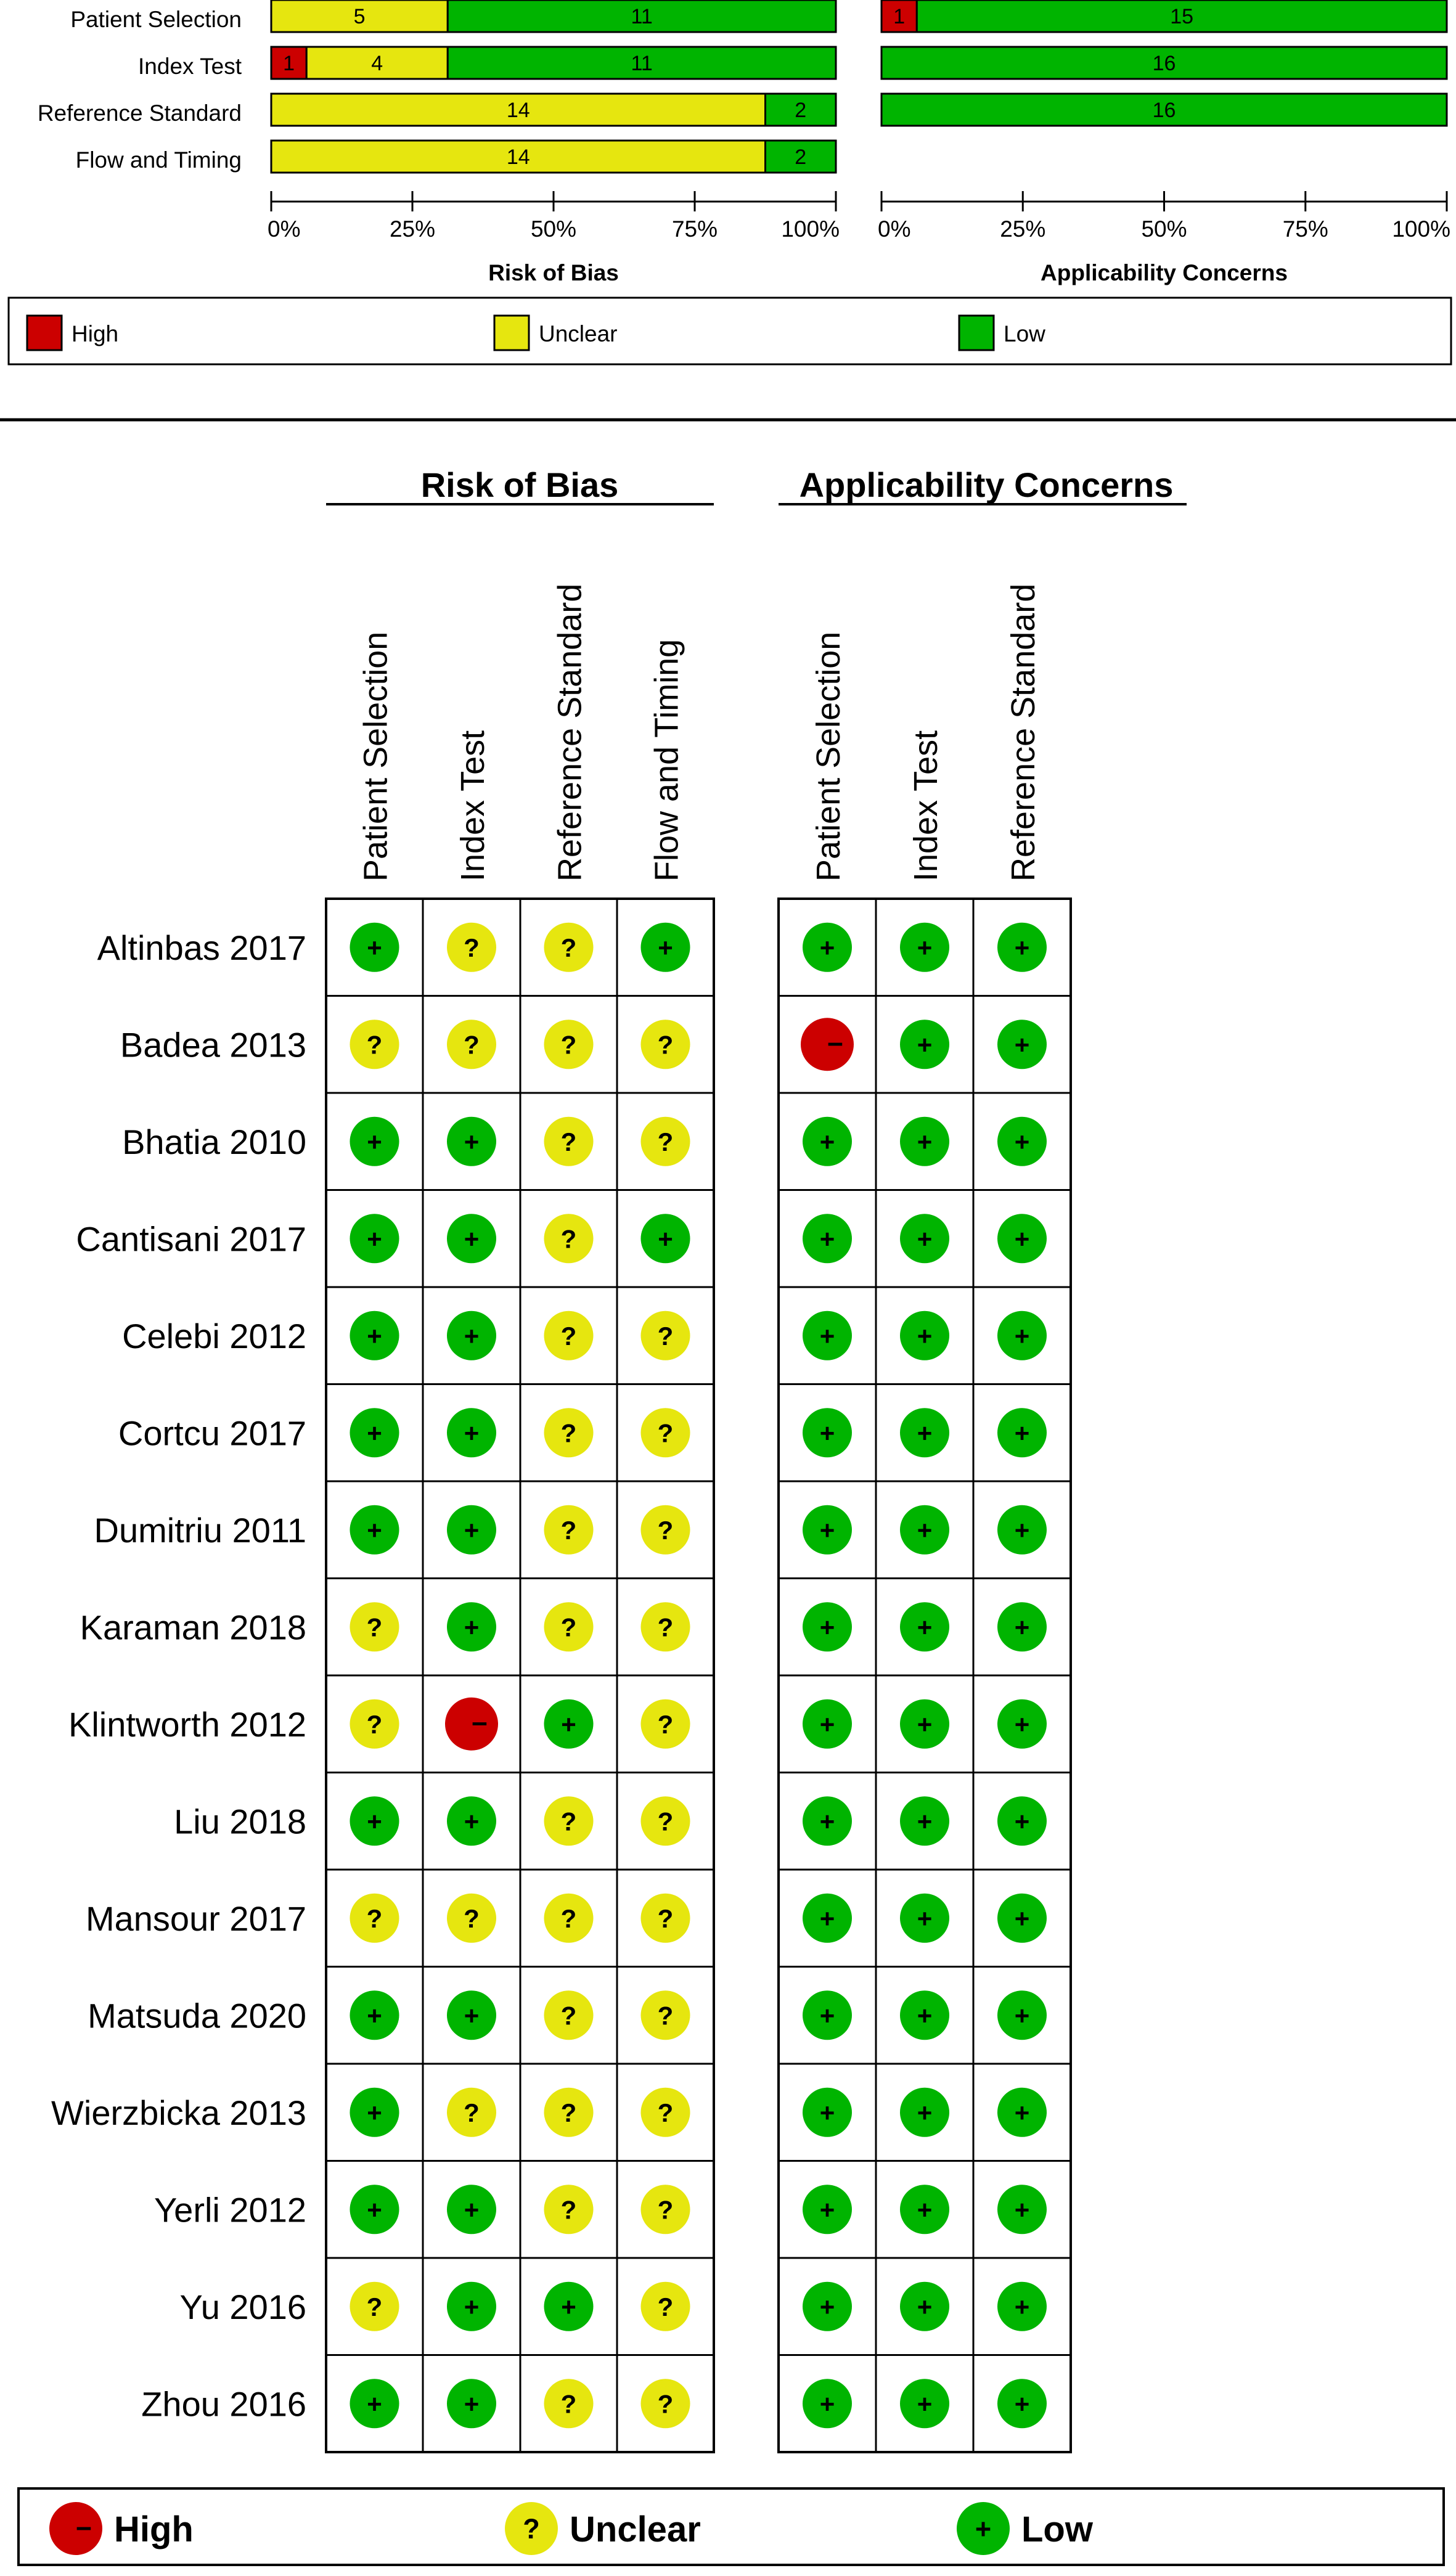 The width and height of the screenshot is (1456, 2576). I want to click on study-label-liu-2018: Liu 2018, so click(240, 1821).